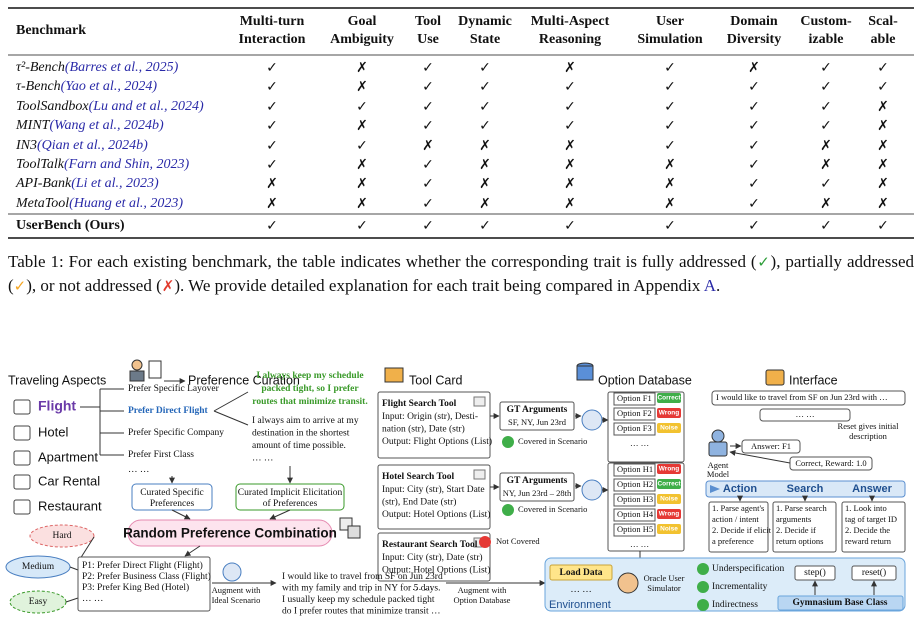 The width and height of the screenshot is (922, 618). I want to click on citation-link: (Farn and Shin, 2023), so click(127, 164).